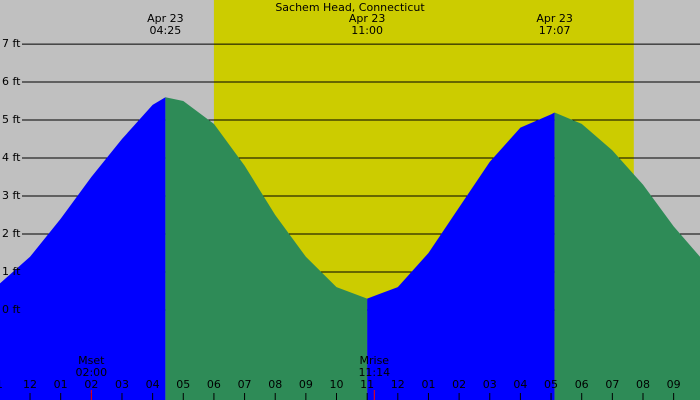 The height and width of the screenshot is (400, 700). I want to click on x-tick-label: 1, so click(1, 384).